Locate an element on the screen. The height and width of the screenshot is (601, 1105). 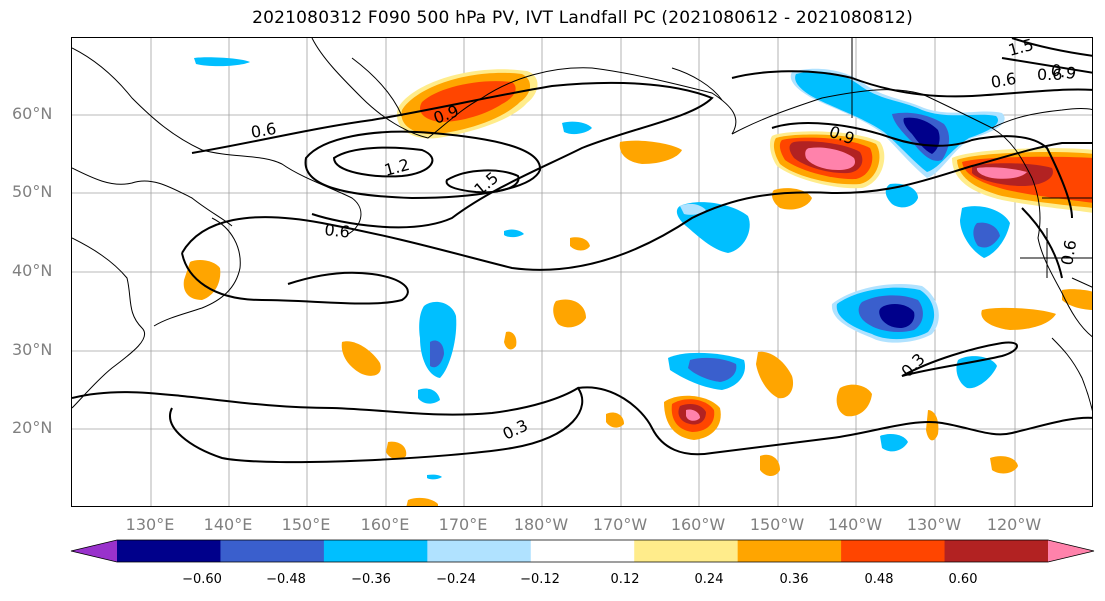
lat-label-40: 40°N is located at coordinates (32, 270).